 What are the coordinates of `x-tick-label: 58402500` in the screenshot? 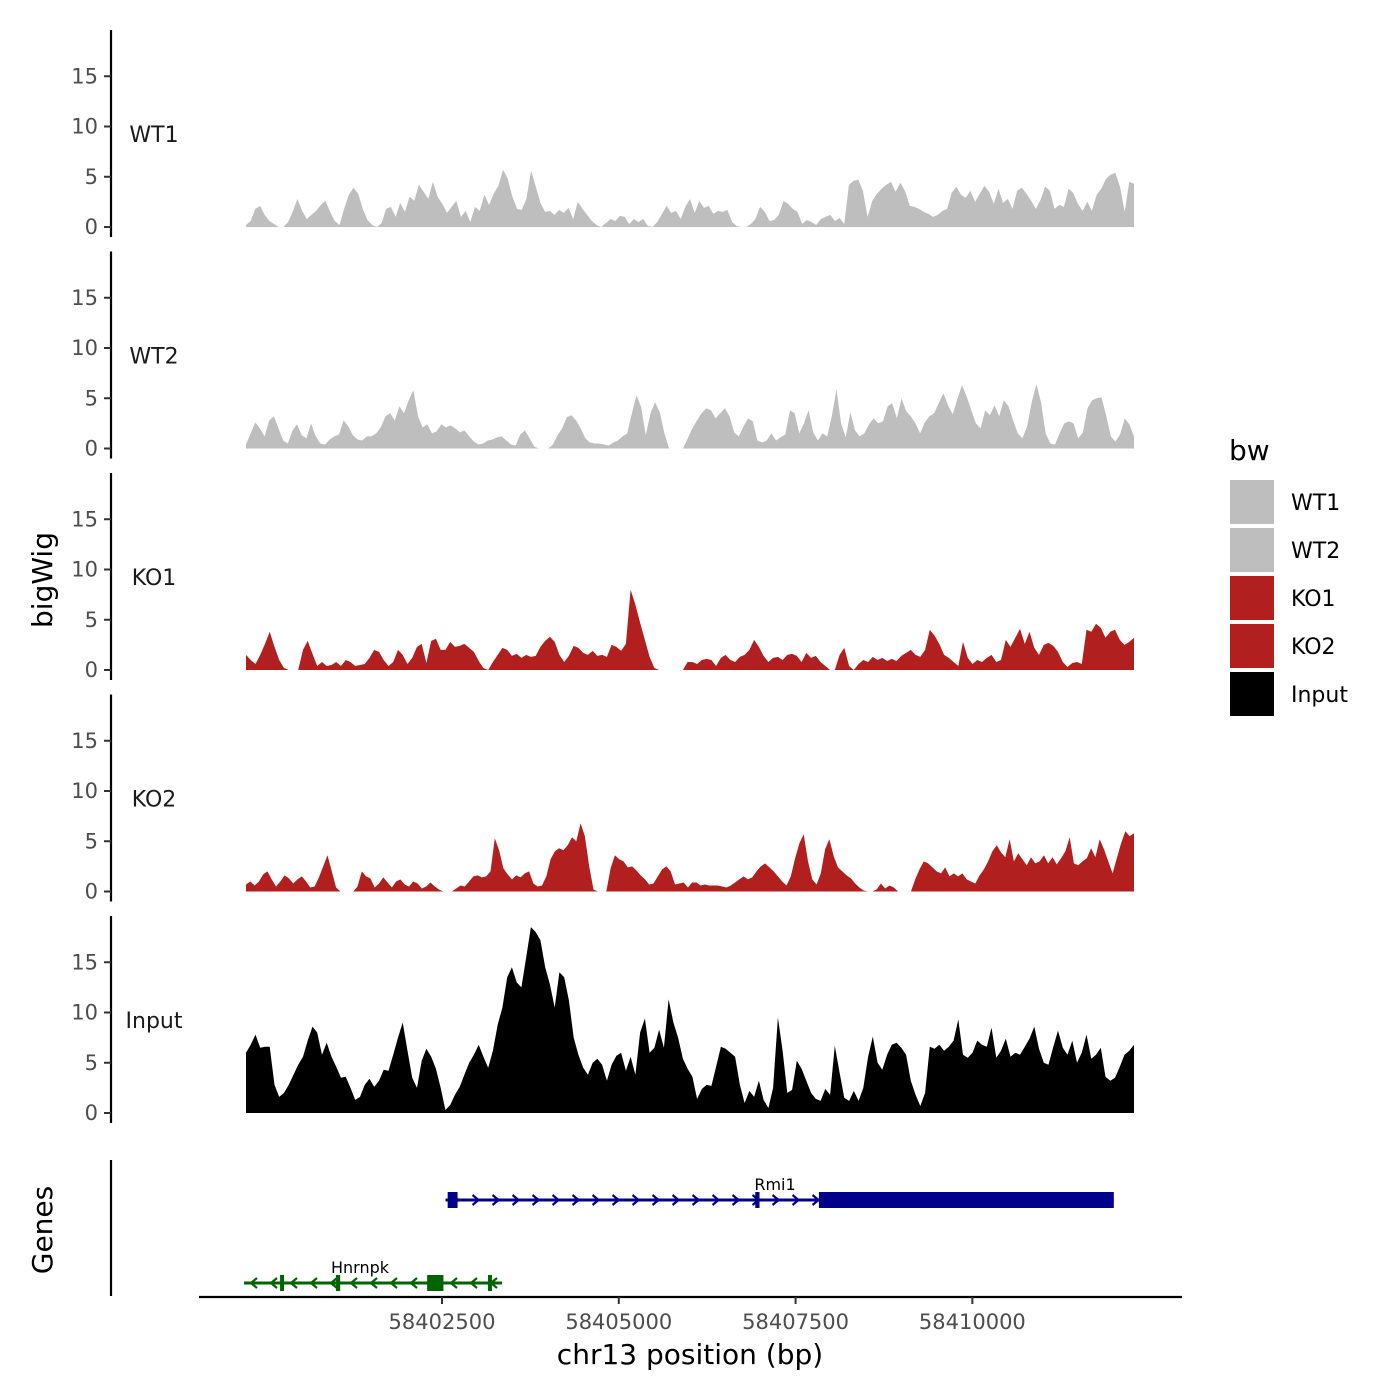 It's located at (442, 1322).